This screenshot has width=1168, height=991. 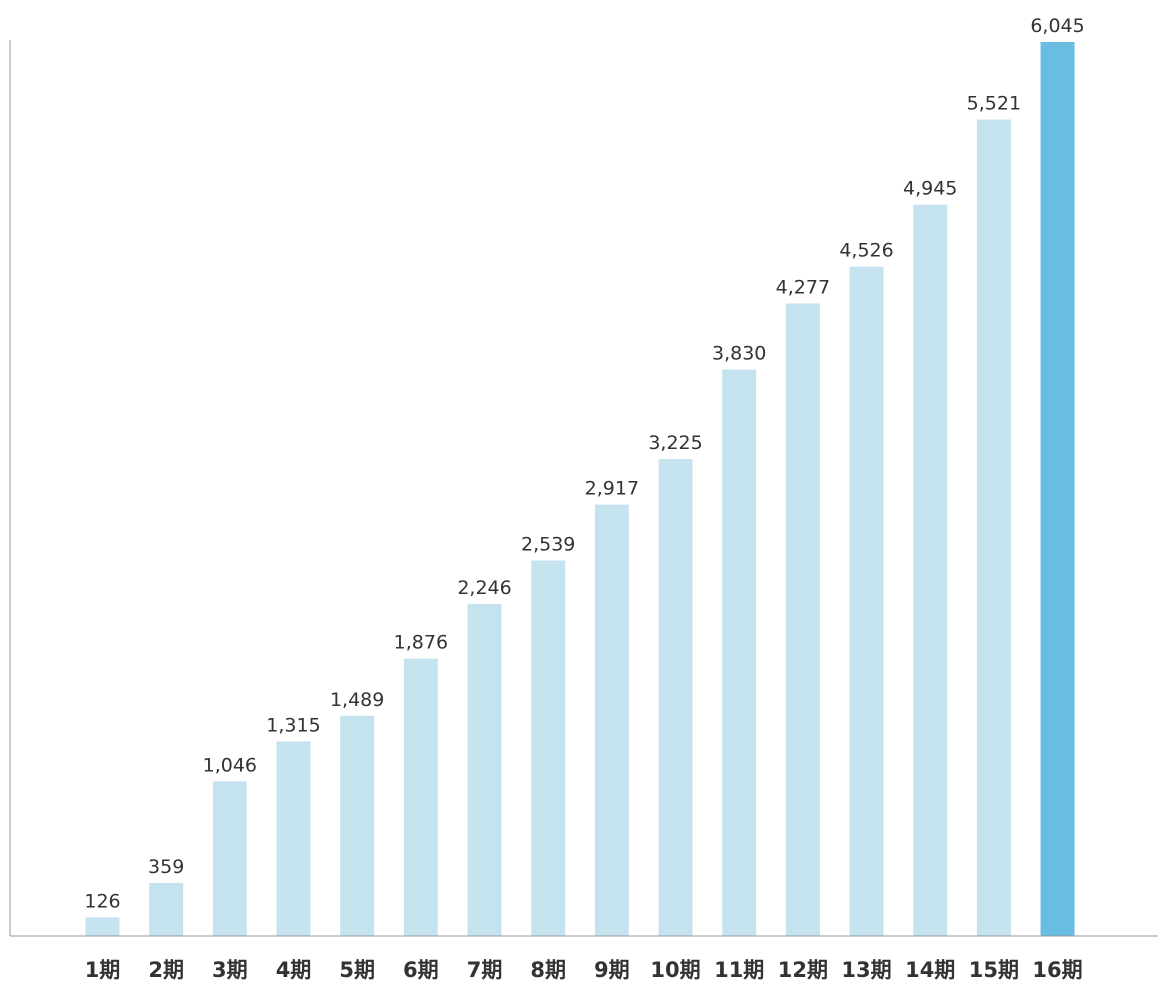 What do you see at coordinates (866, 970) in the screenshot?
I see `x-tick-label: 13期` at bounding box center [866, 970].